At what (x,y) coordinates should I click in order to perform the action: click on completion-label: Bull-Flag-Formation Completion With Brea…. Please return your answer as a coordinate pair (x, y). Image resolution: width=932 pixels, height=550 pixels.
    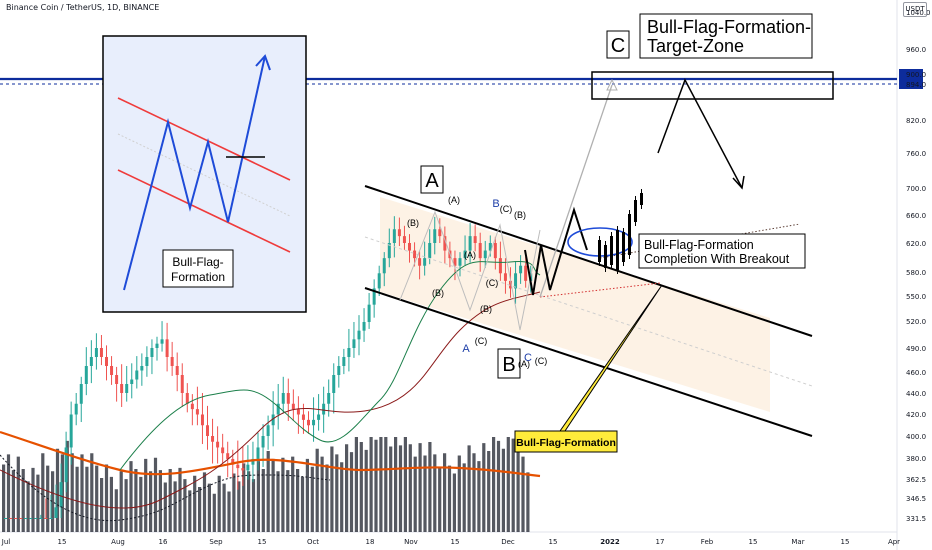
    Looking at the image, I should click on (722, 251).